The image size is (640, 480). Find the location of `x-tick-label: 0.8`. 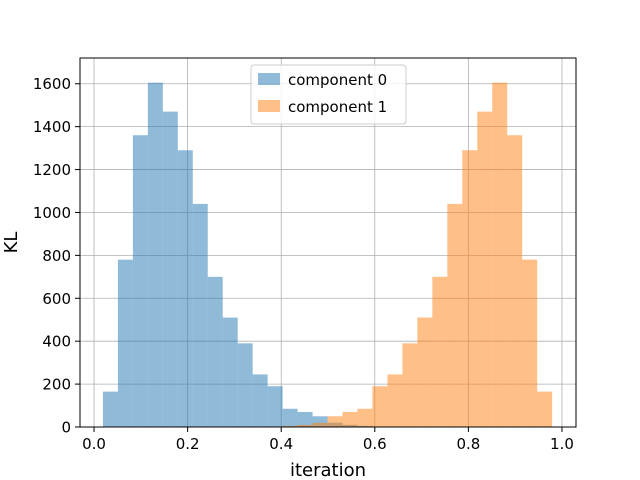

x-tick-label: 0.8 is located at coordinates (468, 444).